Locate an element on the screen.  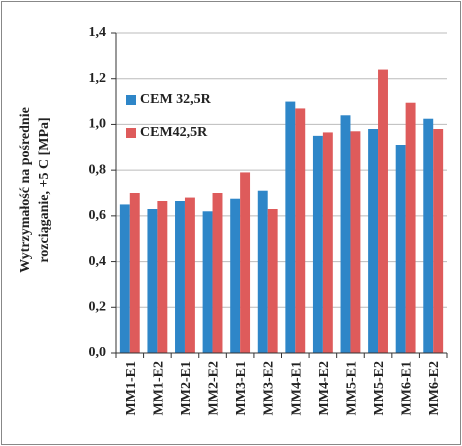
y-tick-label: 0,8 is located at coordinates (98, 169).